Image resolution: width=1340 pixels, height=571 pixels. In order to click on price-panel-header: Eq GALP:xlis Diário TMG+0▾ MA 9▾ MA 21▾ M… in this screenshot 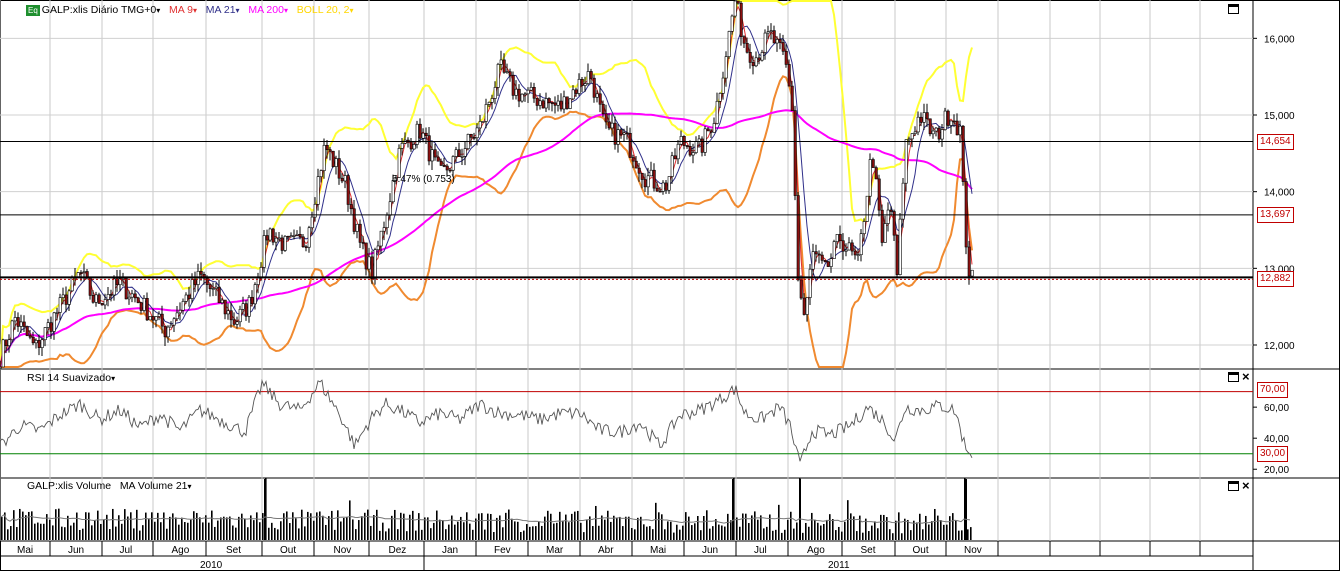, I will do `click(189, 10)`.